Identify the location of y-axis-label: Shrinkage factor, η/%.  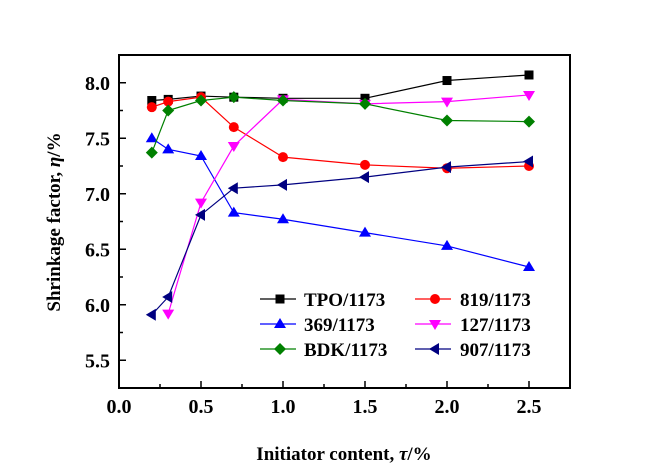
(54, 221).